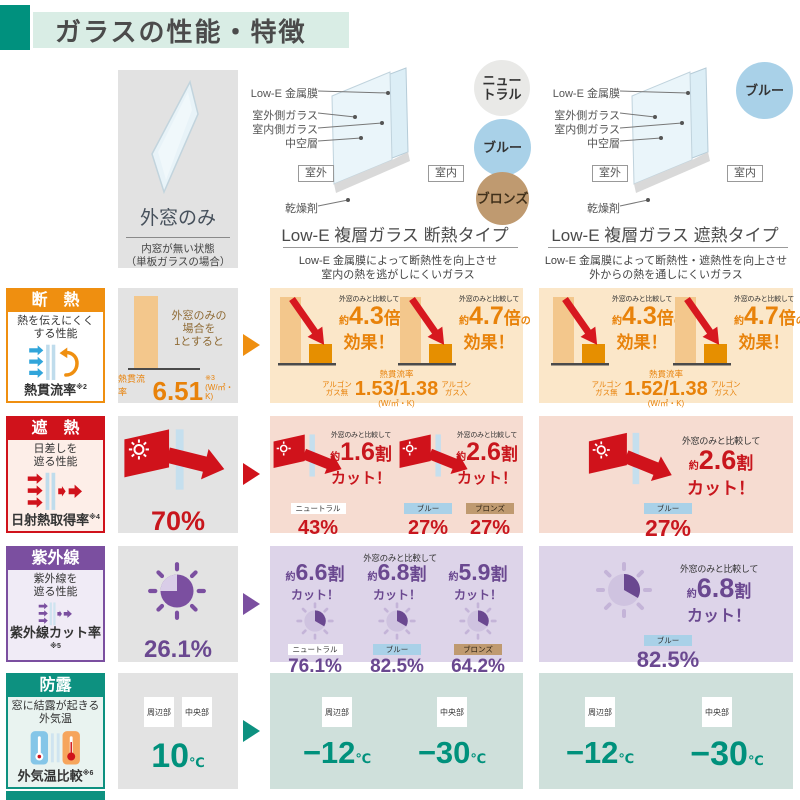  I want to click on dew-label-box: 防露 窓に結露が起きる 外気温 外気温比較※6, so click(55, 731).